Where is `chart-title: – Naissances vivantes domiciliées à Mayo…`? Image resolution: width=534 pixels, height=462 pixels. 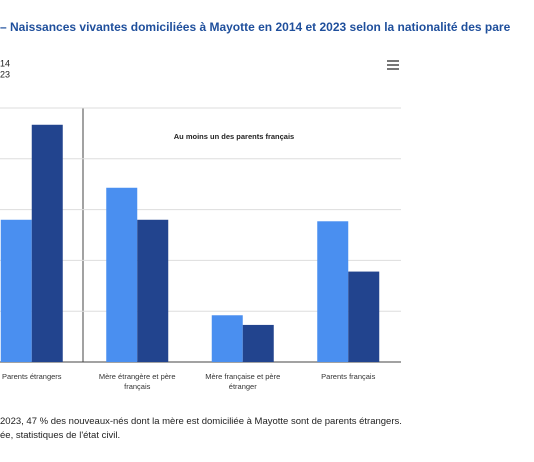 chart-title: – Naissances vivantes domiciliées à Mayo… is located at coordinates (255, 27).